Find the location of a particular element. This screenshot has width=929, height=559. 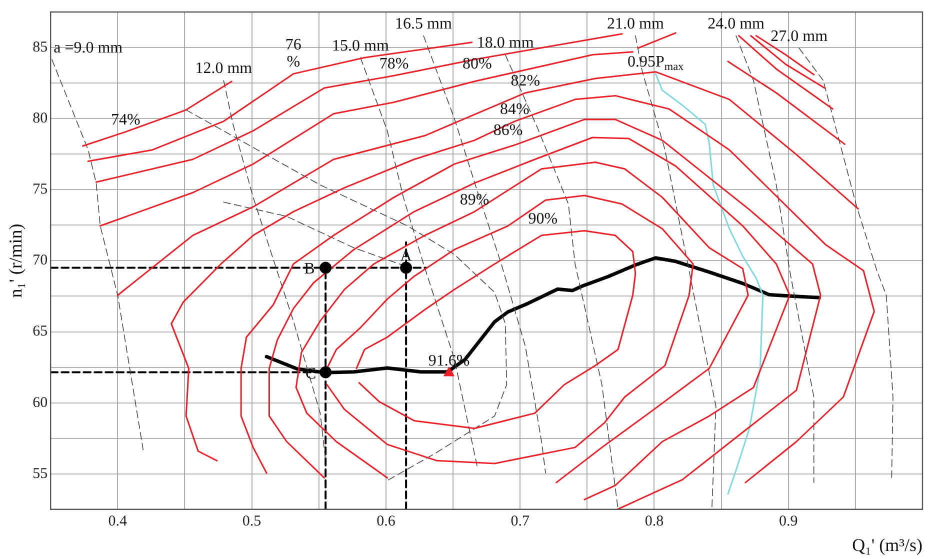

y-tick-label: 70 is located at coordinates (40, 260).